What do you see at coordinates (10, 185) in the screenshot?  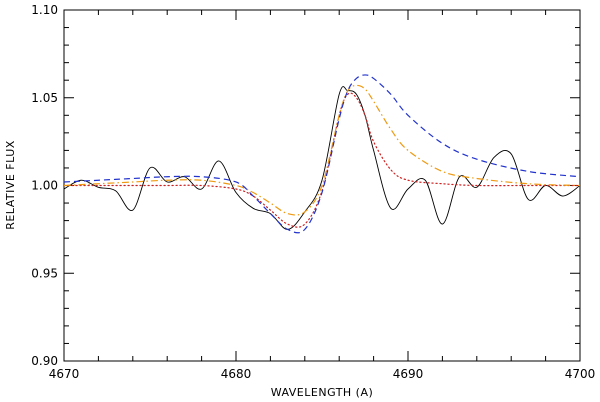 I see `y-axis-label: RELATIVE FLUX` at bounding box center [10, 185].